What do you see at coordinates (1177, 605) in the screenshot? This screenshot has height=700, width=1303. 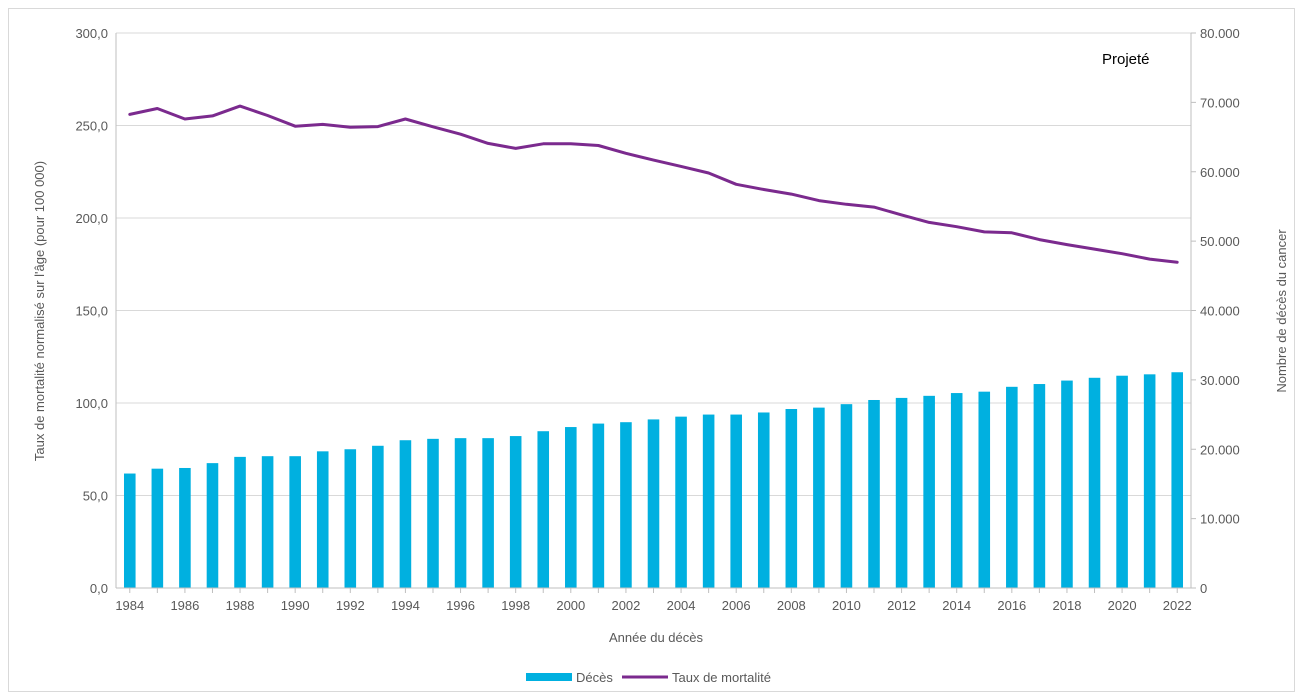 I see `x-tick-label: 2022` at bounding box center [1177, 605].